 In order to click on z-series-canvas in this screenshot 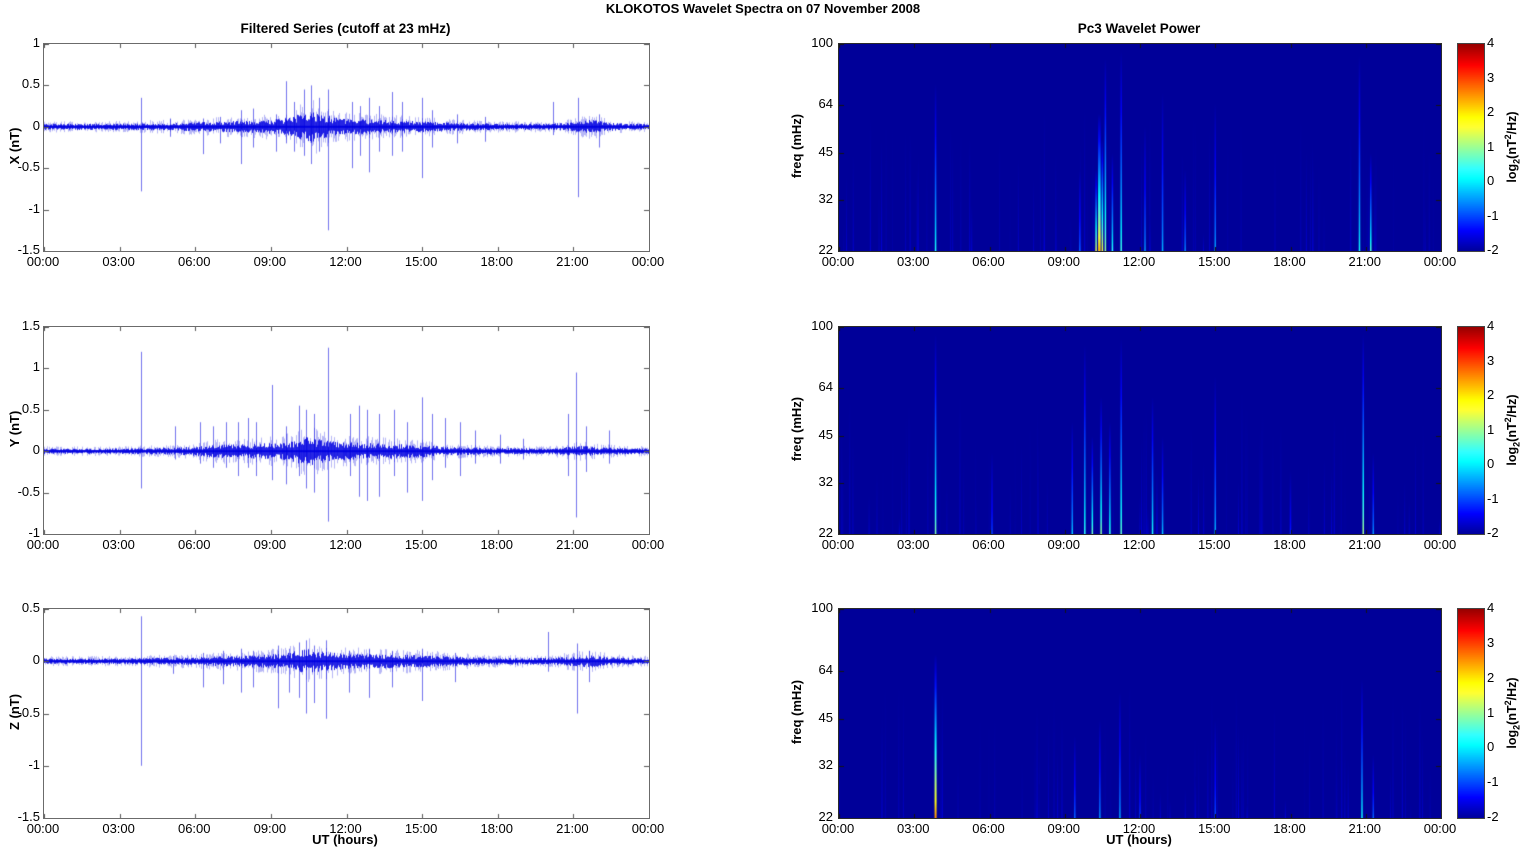, I will do `click(346, 713)`.